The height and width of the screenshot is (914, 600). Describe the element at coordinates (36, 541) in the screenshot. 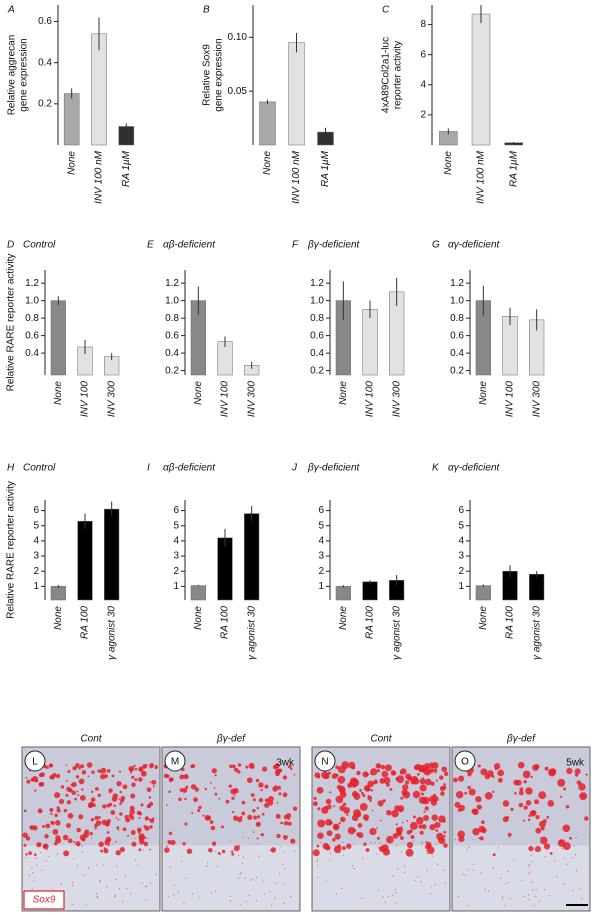

I see `y-tick-label: 4` at that location.